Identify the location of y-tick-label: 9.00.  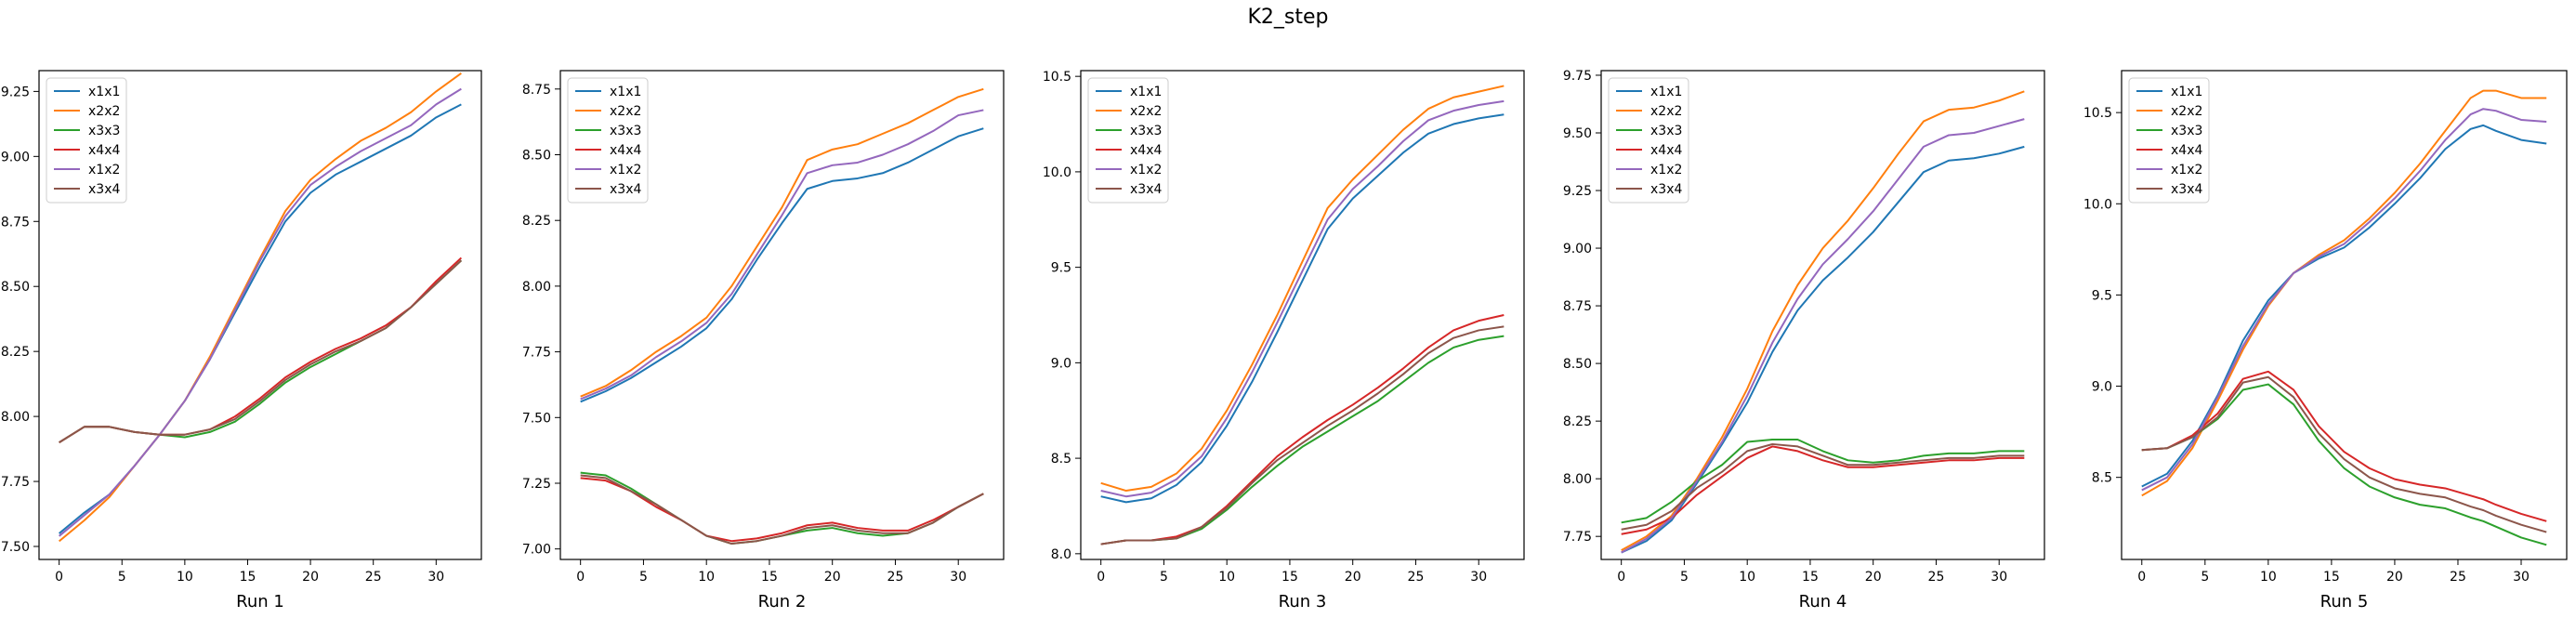
(15, 157).